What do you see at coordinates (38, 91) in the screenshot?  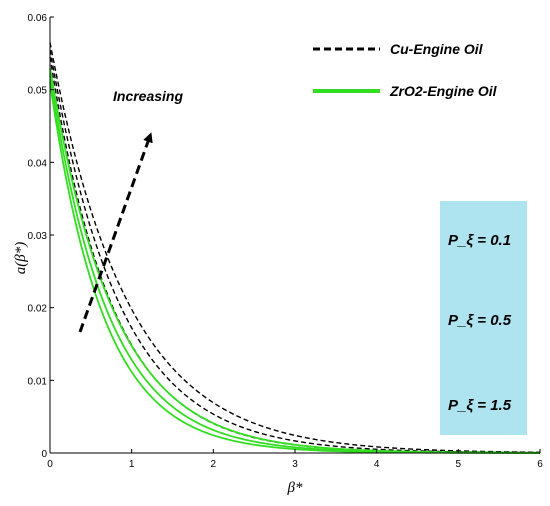 I see `y-tick-label-5: 0.05` at bounding box center [38, 91].